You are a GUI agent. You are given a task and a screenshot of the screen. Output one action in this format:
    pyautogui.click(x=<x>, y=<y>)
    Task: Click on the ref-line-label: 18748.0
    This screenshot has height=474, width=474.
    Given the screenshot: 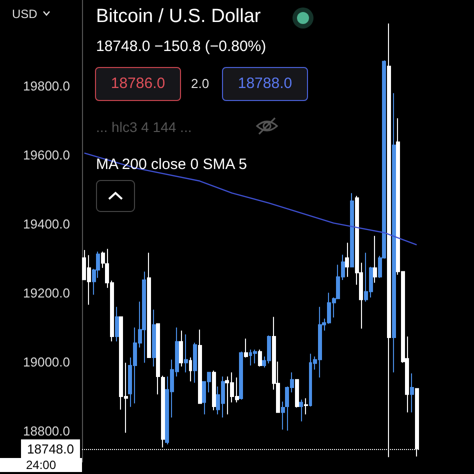 What is the action you would take?
    pyautogui.click(x=50, y=448)
    